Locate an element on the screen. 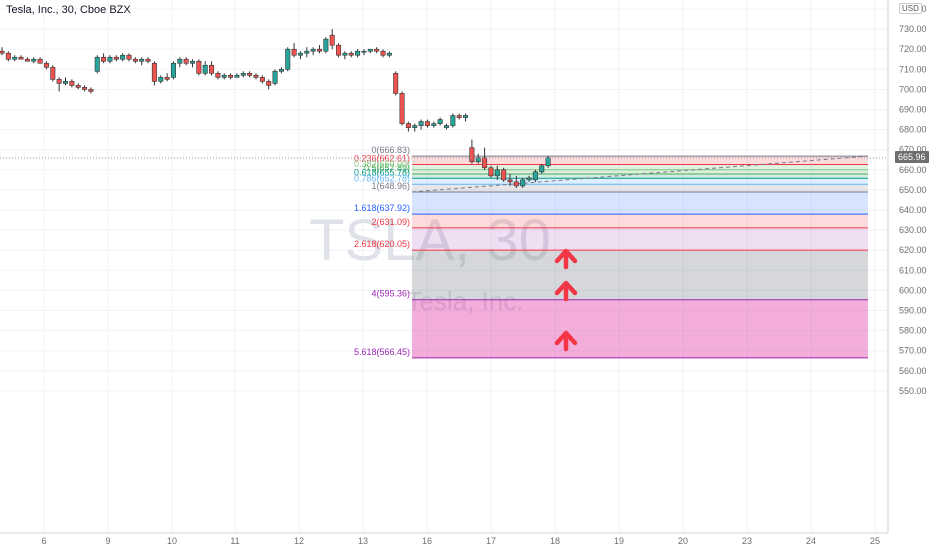  fib-label-2: 2(631.09) is located at coordinates (390, 222).